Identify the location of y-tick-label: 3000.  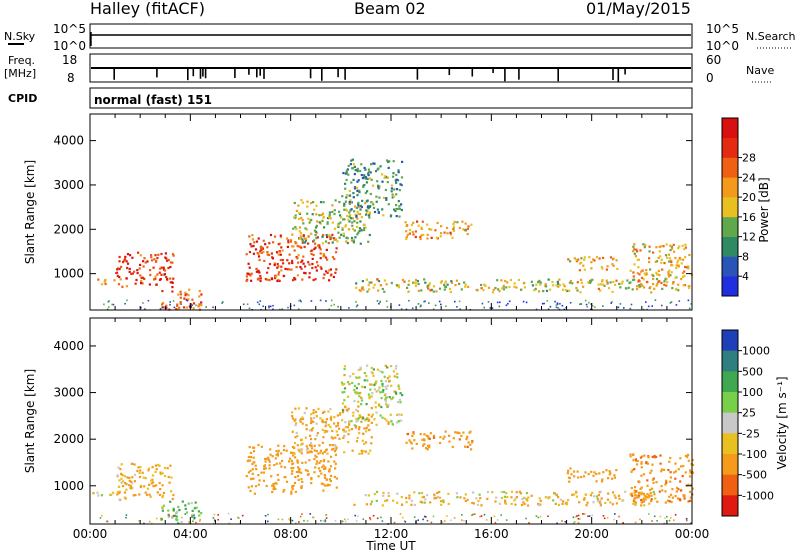
(68, 185).